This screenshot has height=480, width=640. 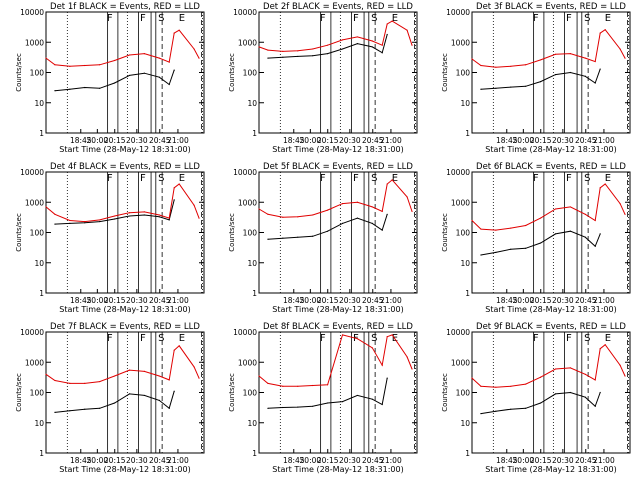 I want to click on y-tick-label: 10, so click(x=465, y=263).